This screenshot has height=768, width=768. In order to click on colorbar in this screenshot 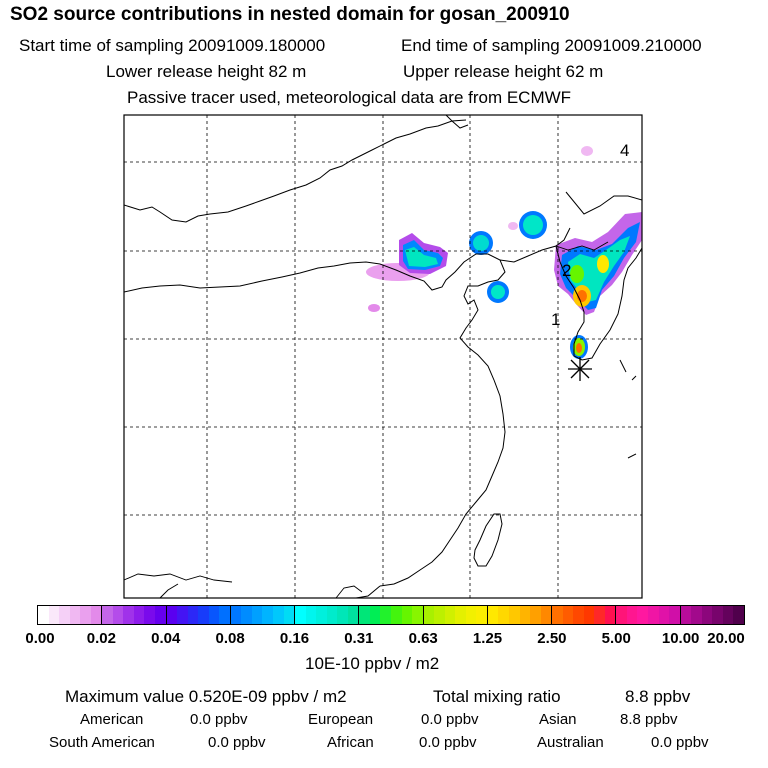, I will do `click(391, 615)`.